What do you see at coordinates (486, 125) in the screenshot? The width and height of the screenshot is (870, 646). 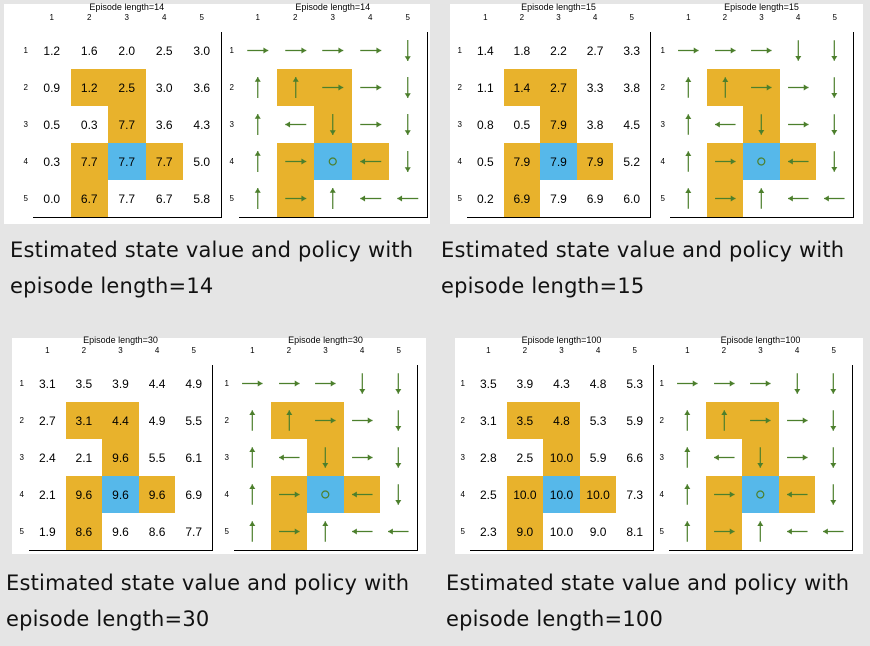 I see `value-cell: 0.8` at bounding box center [486, 125].